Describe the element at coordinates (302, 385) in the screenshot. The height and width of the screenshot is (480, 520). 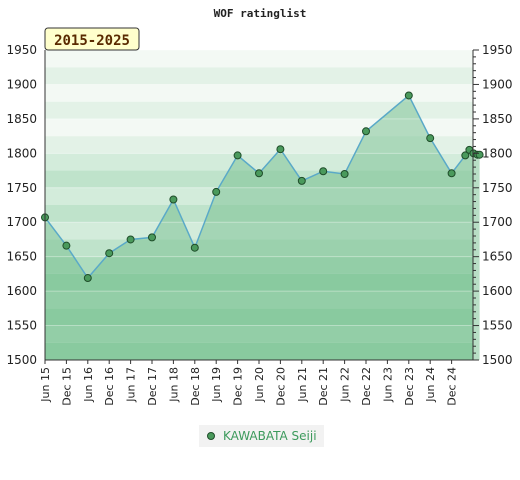
I see `x-tick-label: Jun 21` at that location.